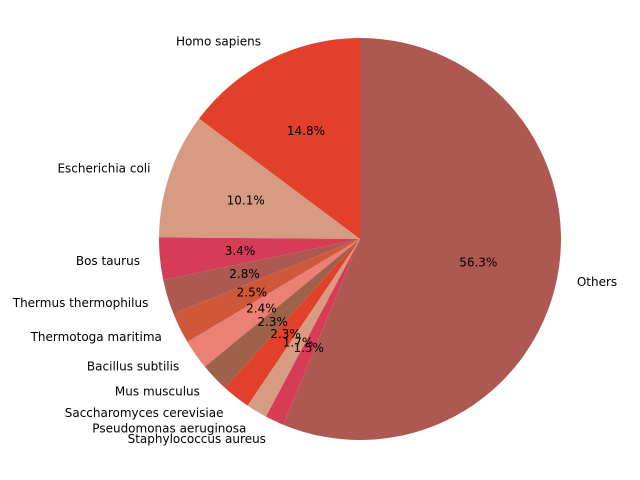  What do you see at coordinates (144, 413) in the screenshot?
I see `slice-category-label: Saccharomyces cerevisiae` at bounding box center [144, 413].